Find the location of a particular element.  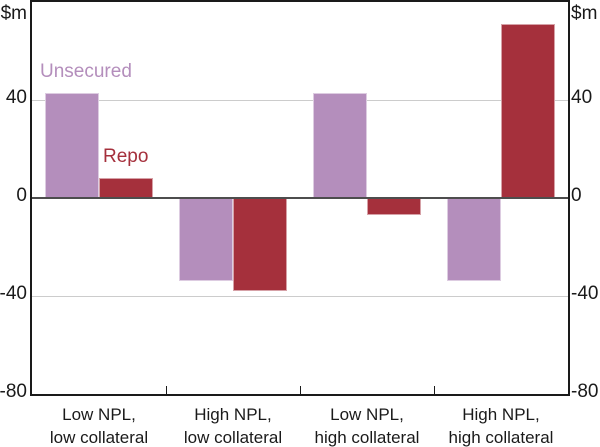

y-tick-label-left-40: 40 is located at coordinates (16, 97).